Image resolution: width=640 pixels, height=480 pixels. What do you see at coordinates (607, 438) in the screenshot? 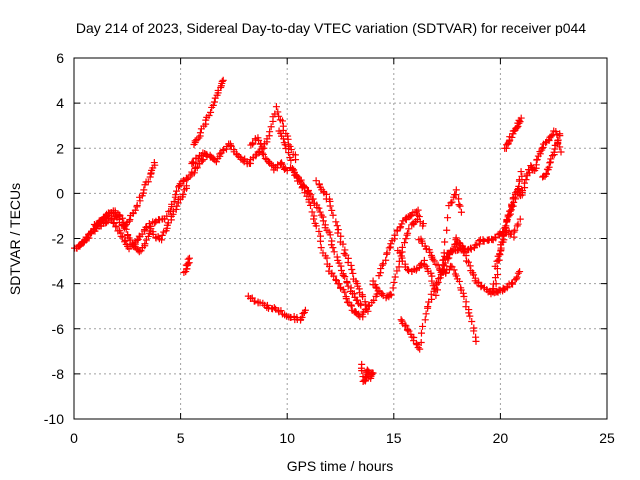
I see `x-tick-label: 25` at bounding box center [607, 438].